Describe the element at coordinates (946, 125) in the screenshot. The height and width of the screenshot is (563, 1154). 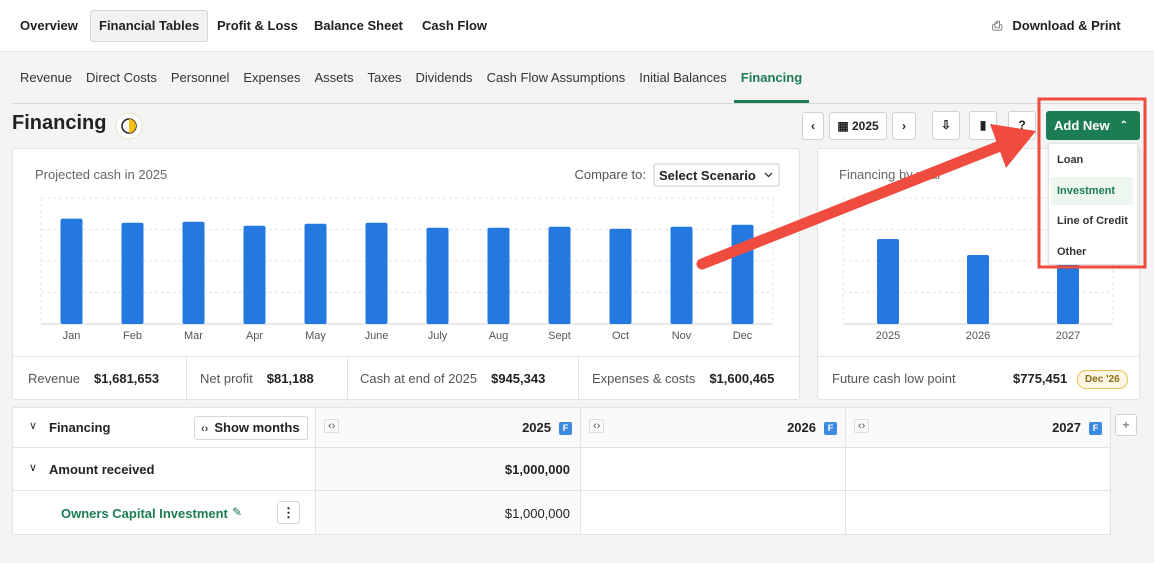
I see `export-button: ⇩` at that location.